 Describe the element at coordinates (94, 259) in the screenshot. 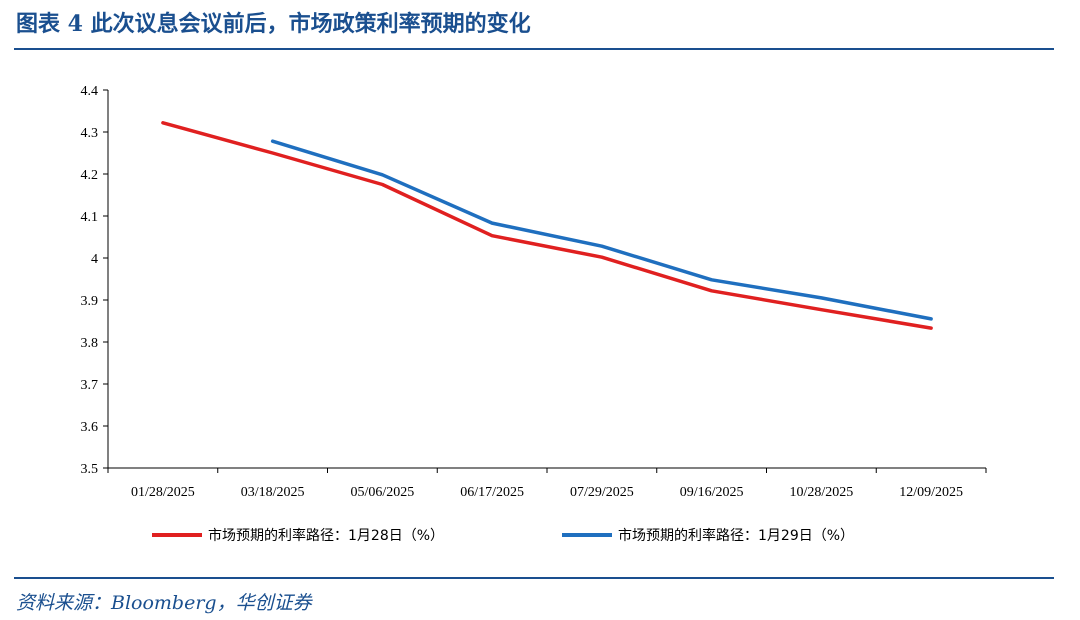

I see `y-tick-label: 4` at that location.